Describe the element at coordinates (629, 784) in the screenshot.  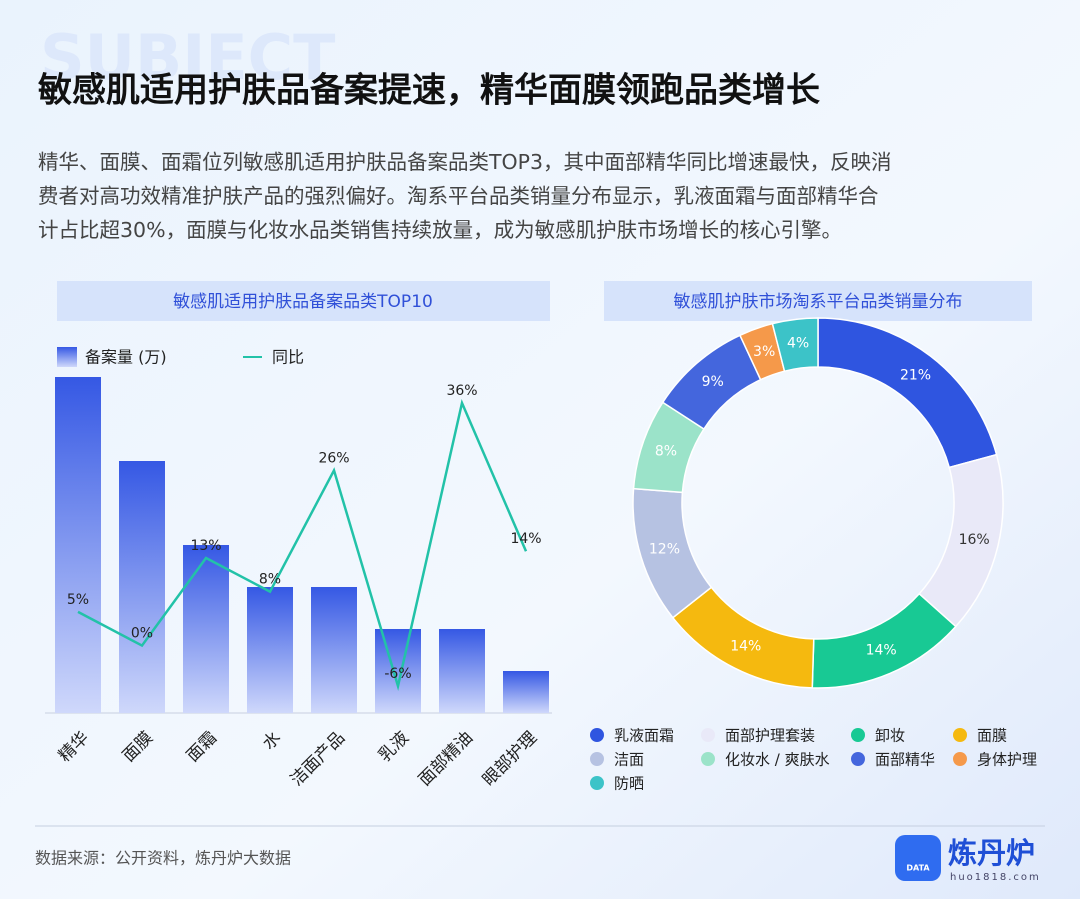
I see `legend-label: 防晒` at that location.